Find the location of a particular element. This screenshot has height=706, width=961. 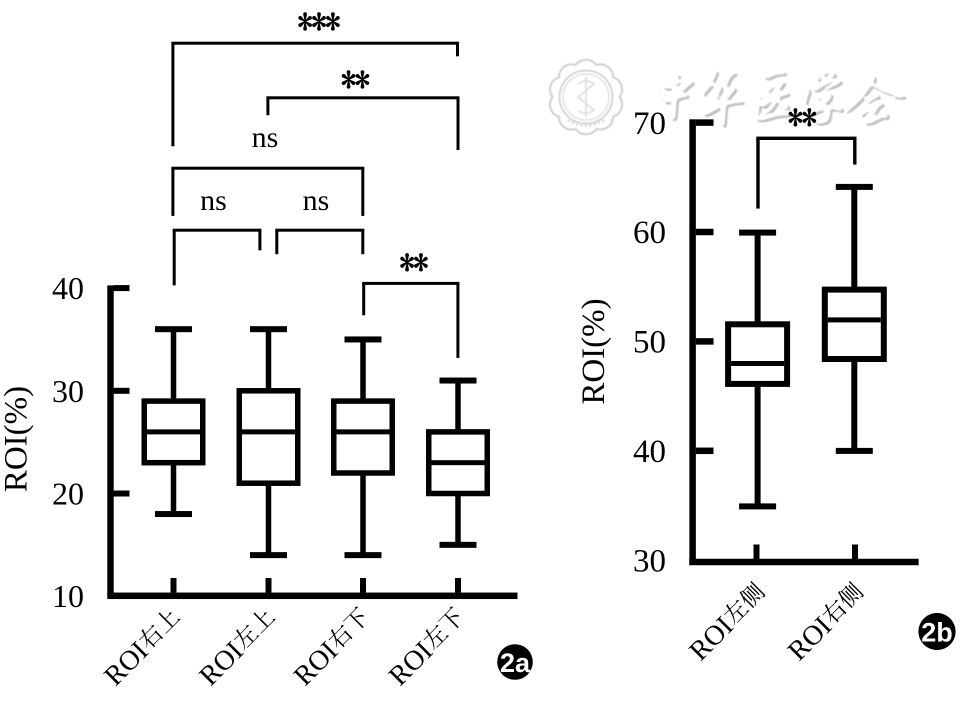

svg-text: 2a is located at coordinates (515, 663).